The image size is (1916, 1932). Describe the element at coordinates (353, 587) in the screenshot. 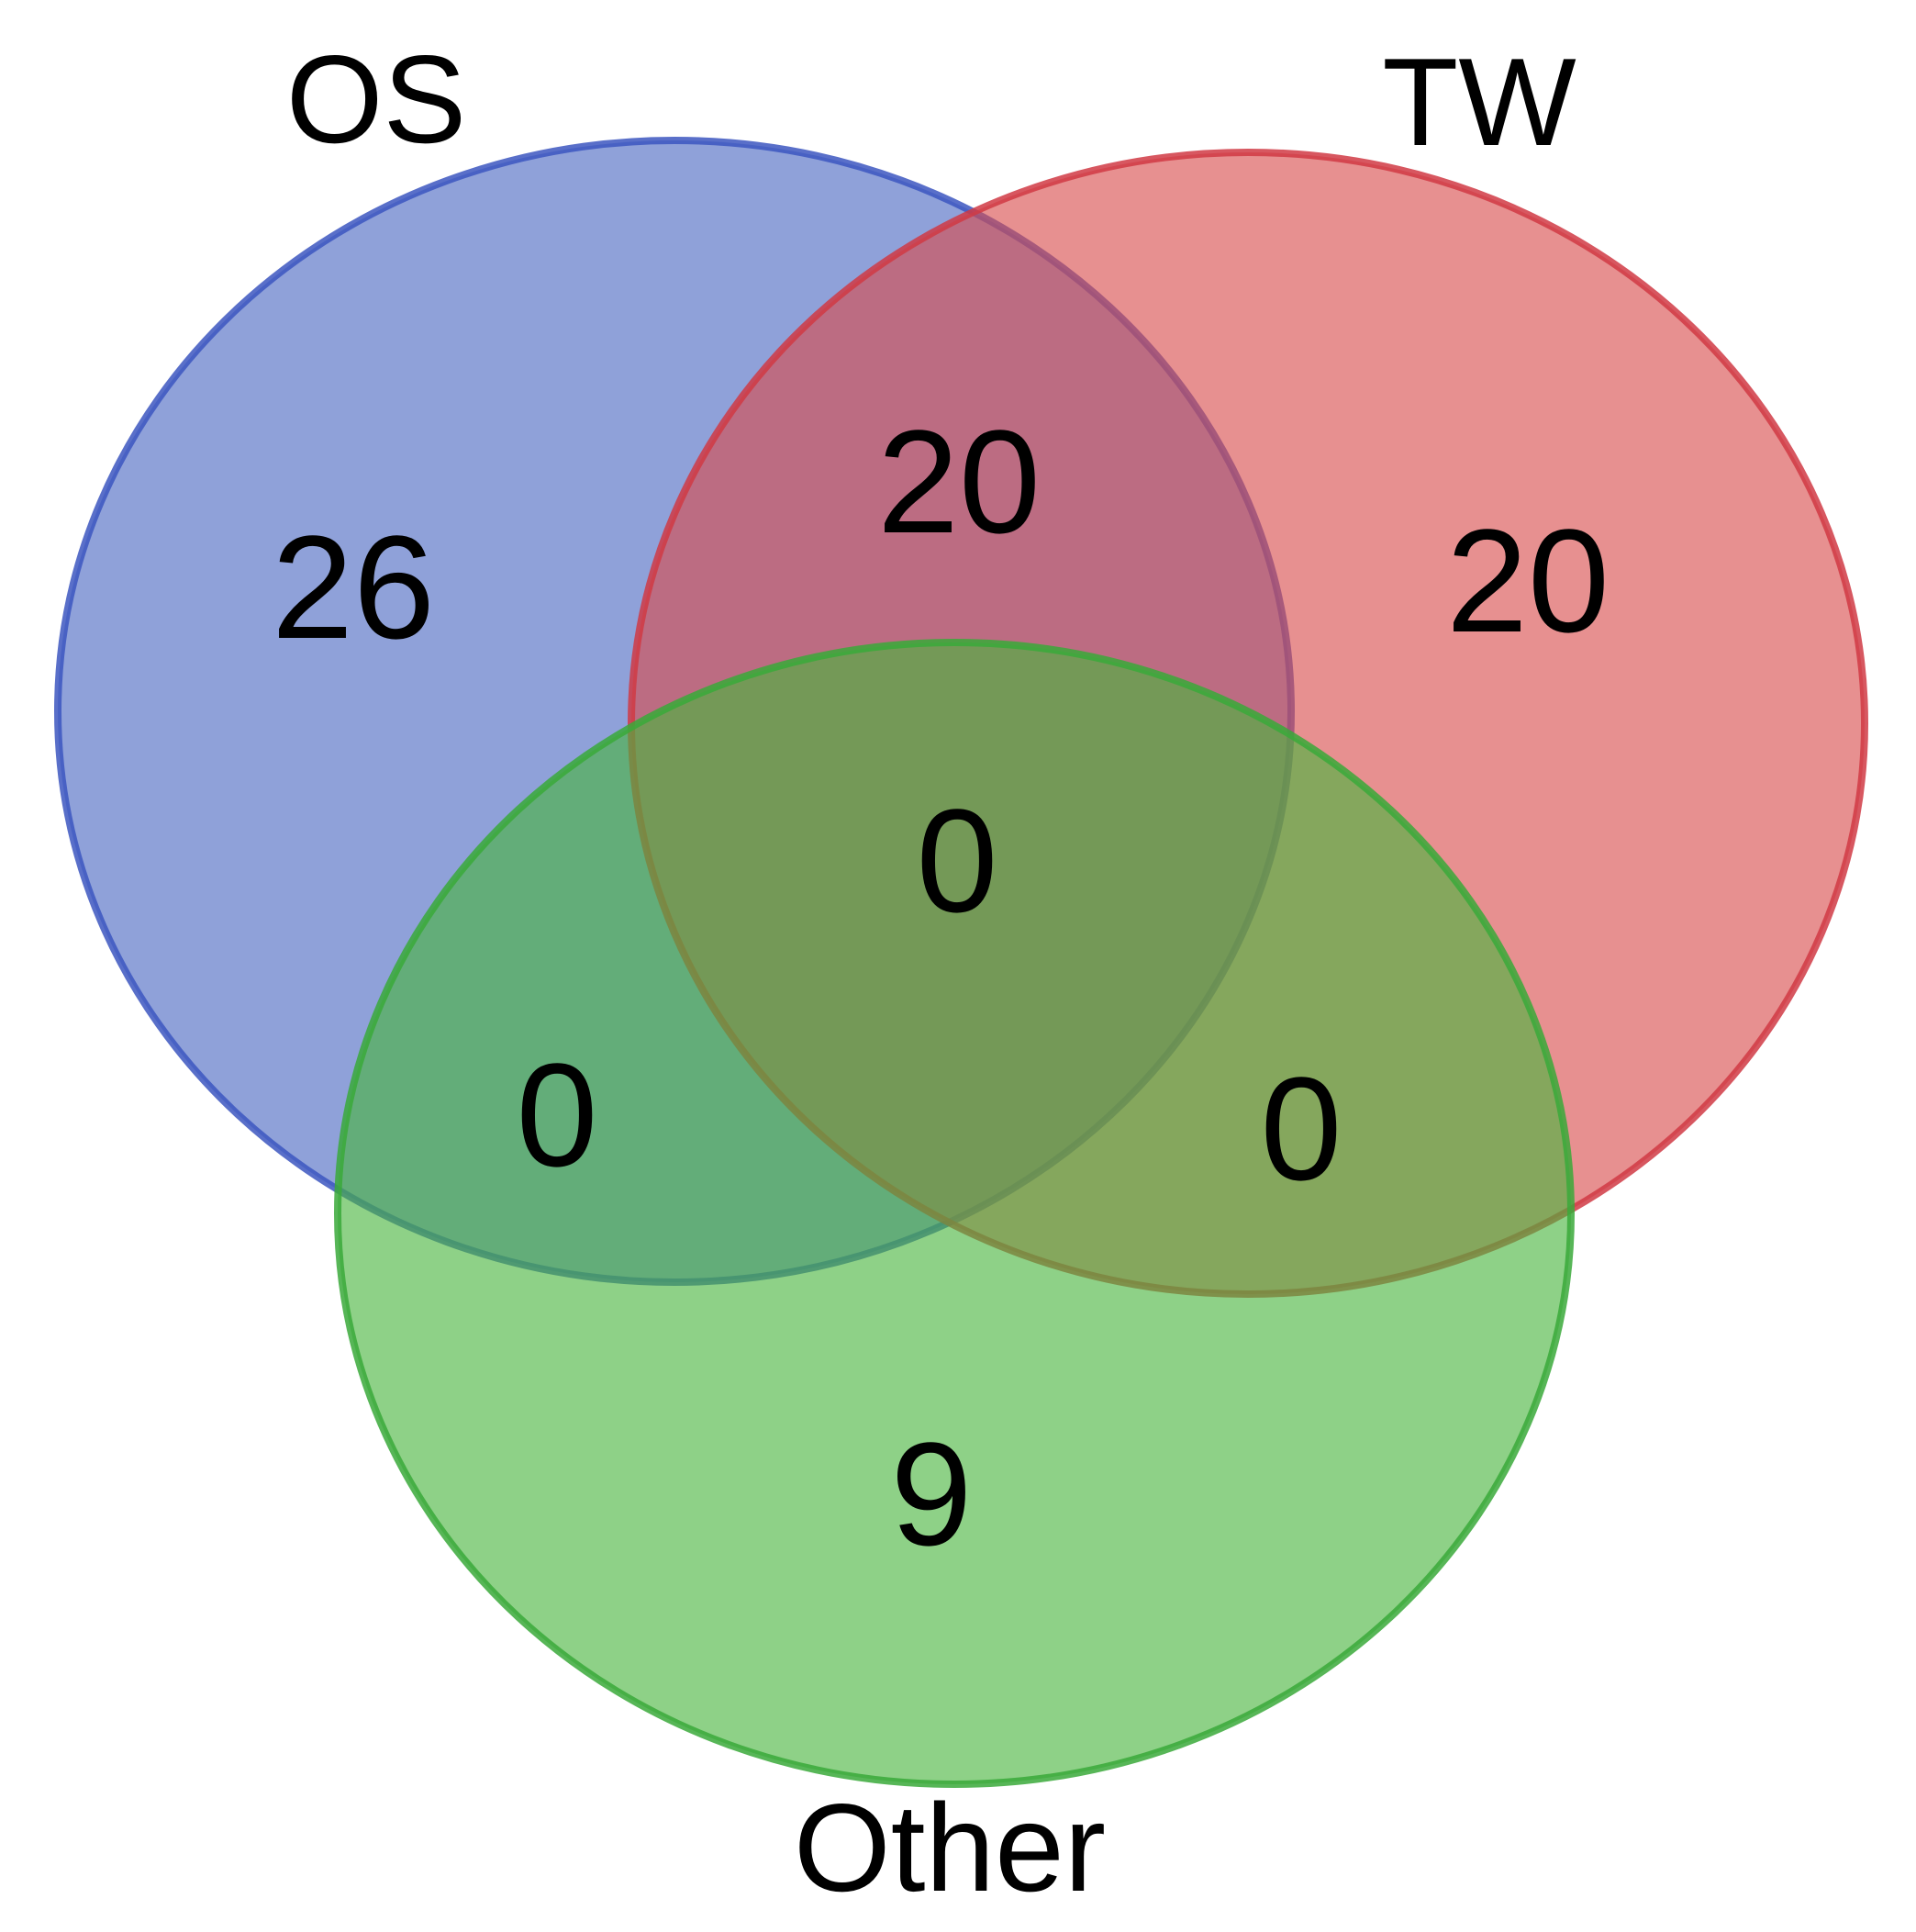

I see `region-count-os-only: 26` at that location.